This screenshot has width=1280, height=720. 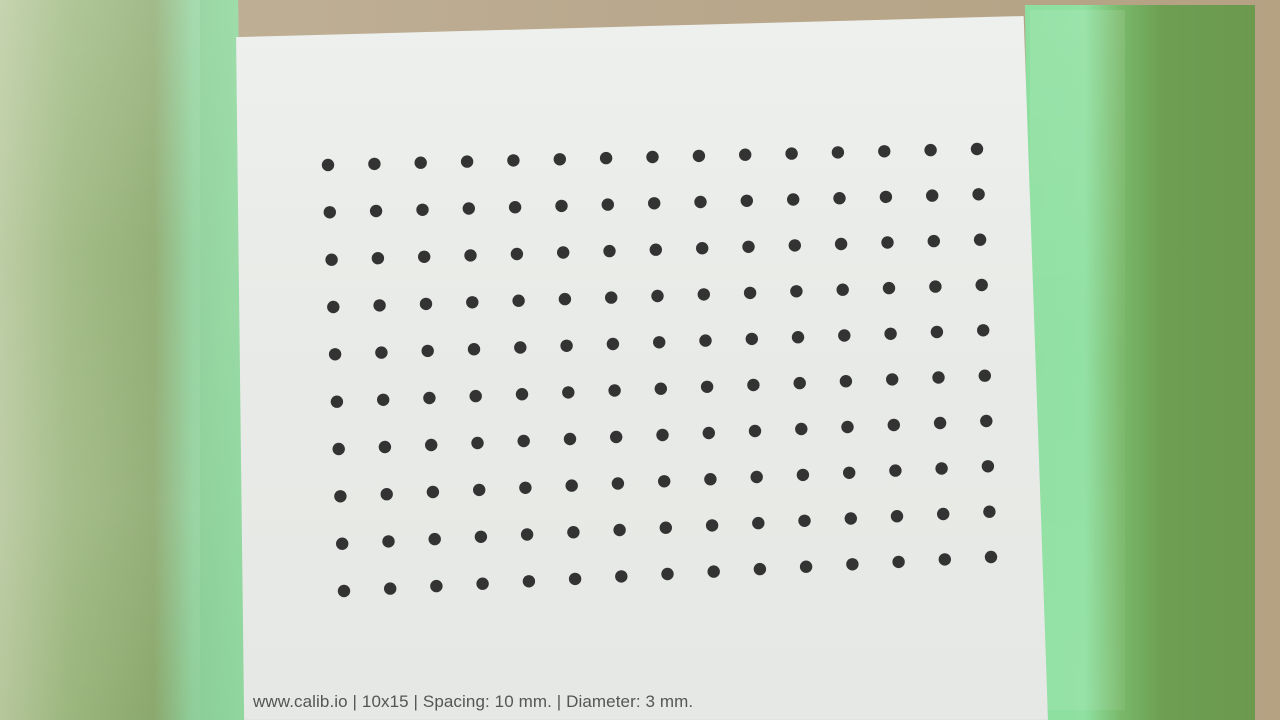 What do you see at coordinates (1077, 360) in the screenshot?
I see `tape-sheen-right` at bounding box center [1077, 360].